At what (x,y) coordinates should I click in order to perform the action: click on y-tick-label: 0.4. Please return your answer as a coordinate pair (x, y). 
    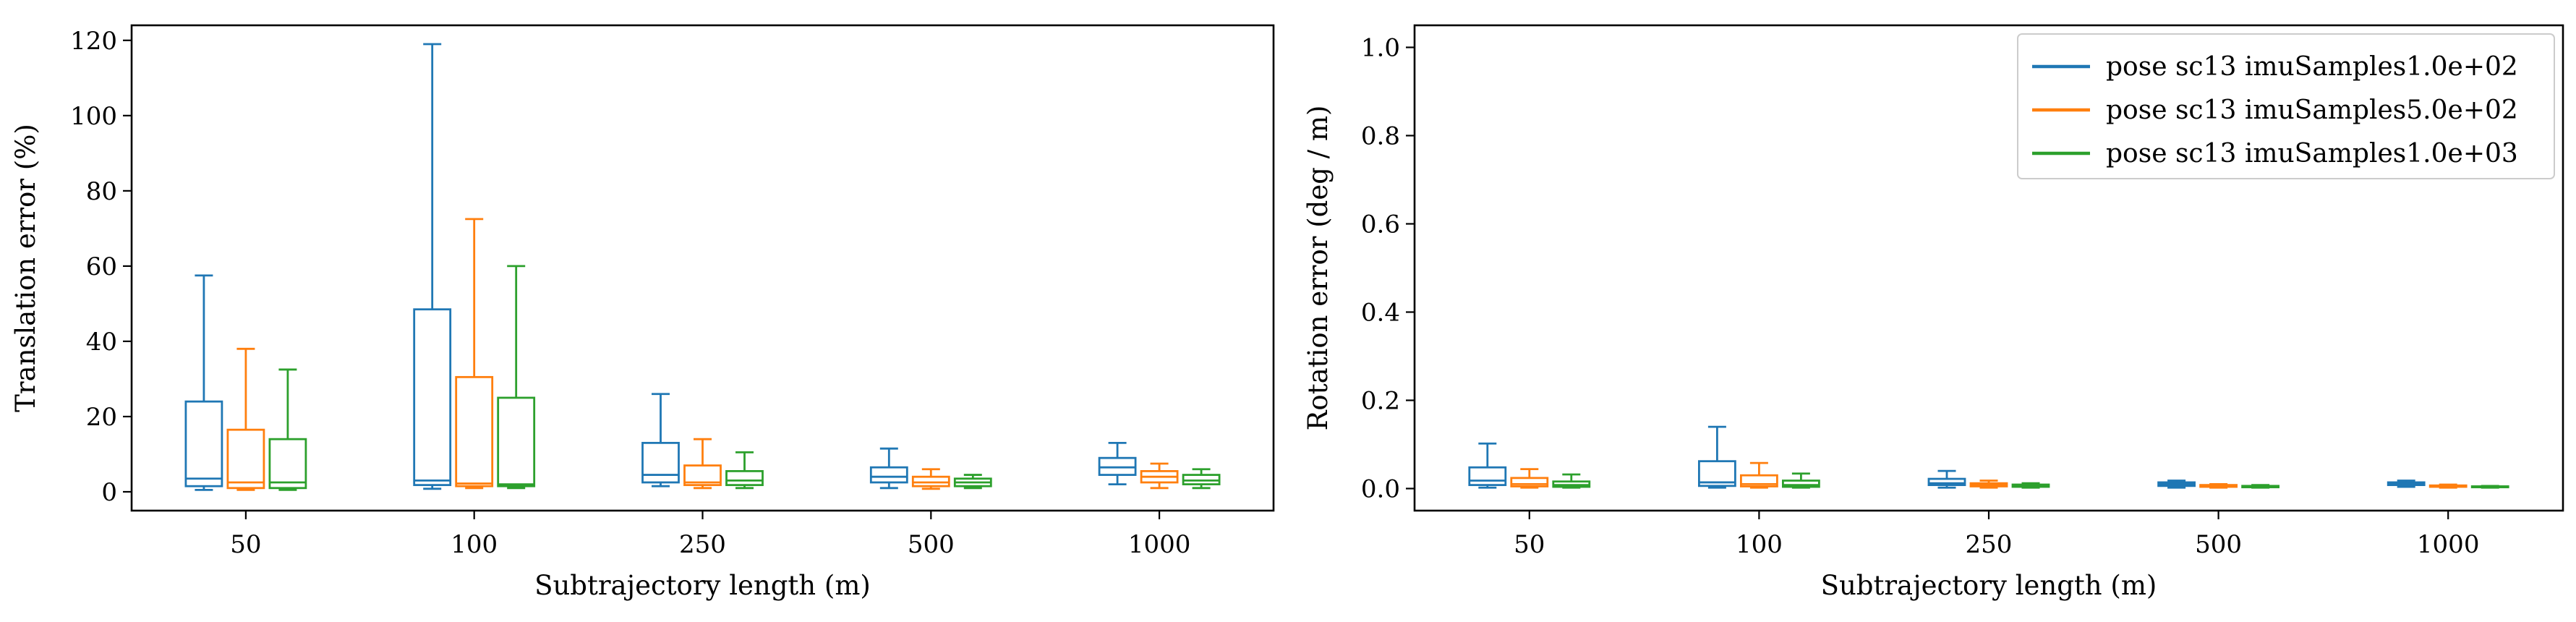
    Looking at the image, I should click on (1380, 313).